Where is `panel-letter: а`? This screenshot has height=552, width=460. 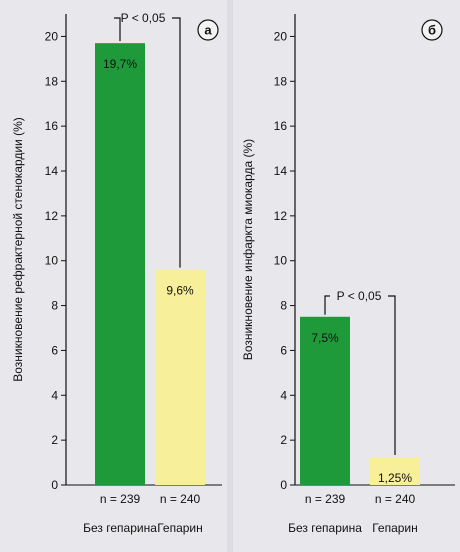
panel-letter: а is located at coordinates (208, 30).